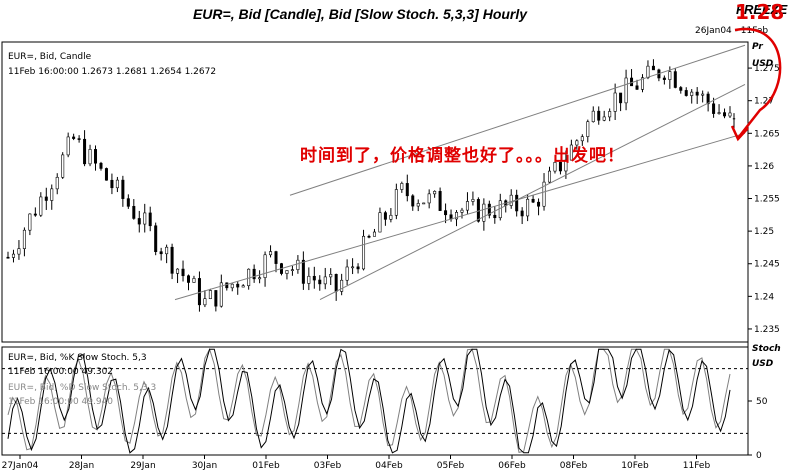  I want to click on x-tick-label: 08Feb, so click(574, 466).